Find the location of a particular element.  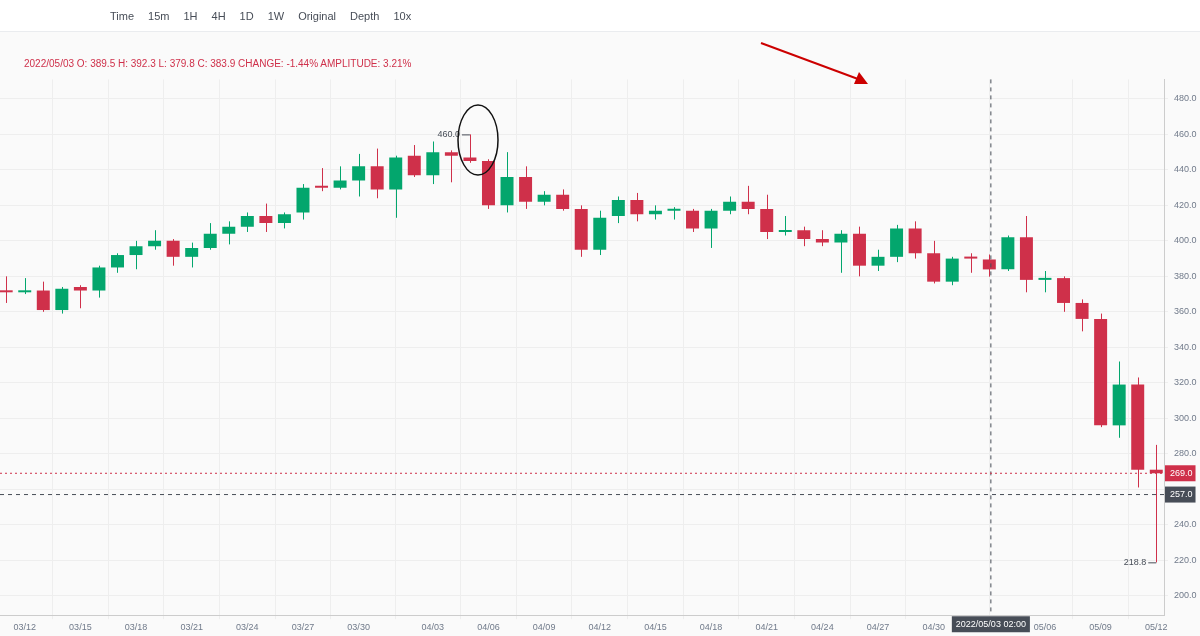

x-tick-label: 03/18 is located at coordinates (136, 627).